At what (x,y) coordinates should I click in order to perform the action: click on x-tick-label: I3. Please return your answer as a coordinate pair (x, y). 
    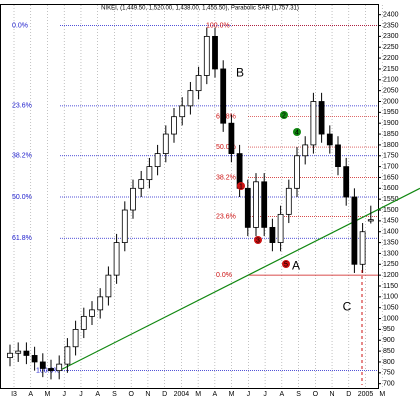
    Looking at the image, I should click on (14, 394).